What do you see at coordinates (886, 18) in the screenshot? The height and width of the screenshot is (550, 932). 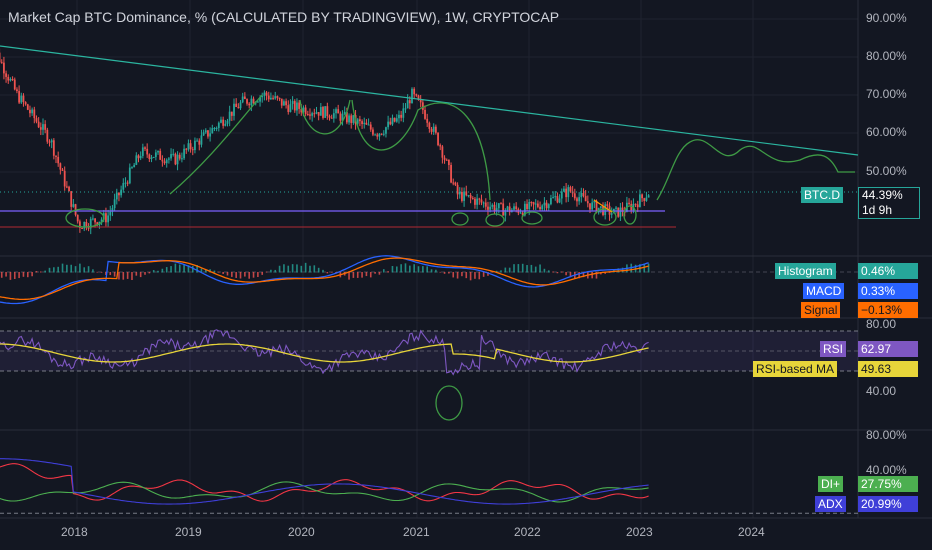 I see `price-tick: 90.00%` at bounding box center [886, 18].